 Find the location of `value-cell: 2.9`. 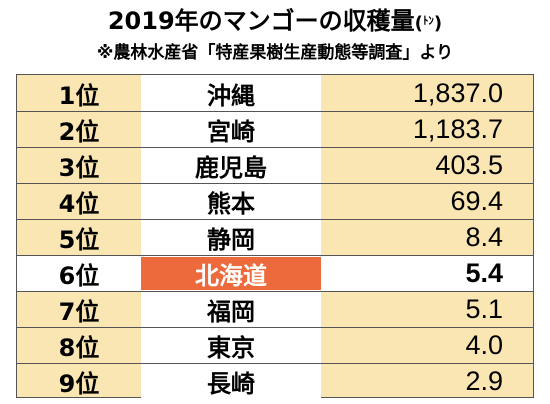

value-cell: 2.9 is located at coordinates (484, 381).